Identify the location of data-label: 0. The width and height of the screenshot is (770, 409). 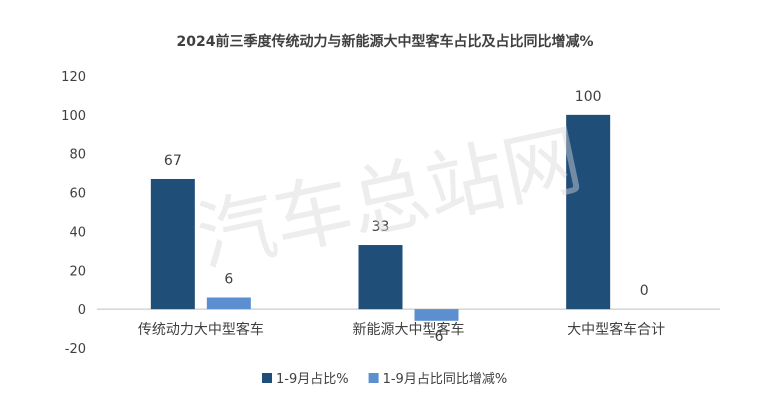
(644, 291).